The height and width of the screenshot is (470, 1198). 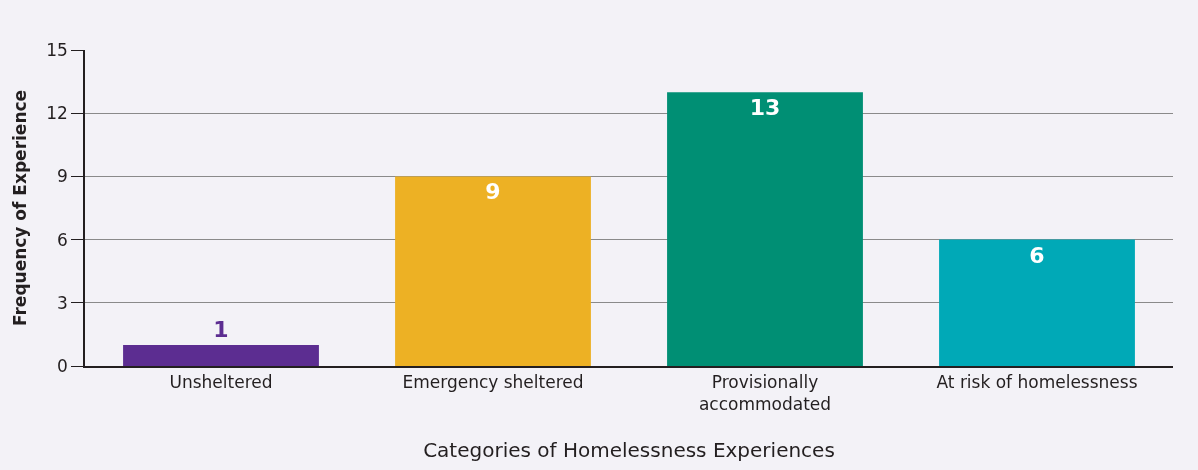 What do you see at coordinates (493, 382) in the screenshot?
I see `x-tick-label: Emergency sheltered` at bounding box center [493, 382].